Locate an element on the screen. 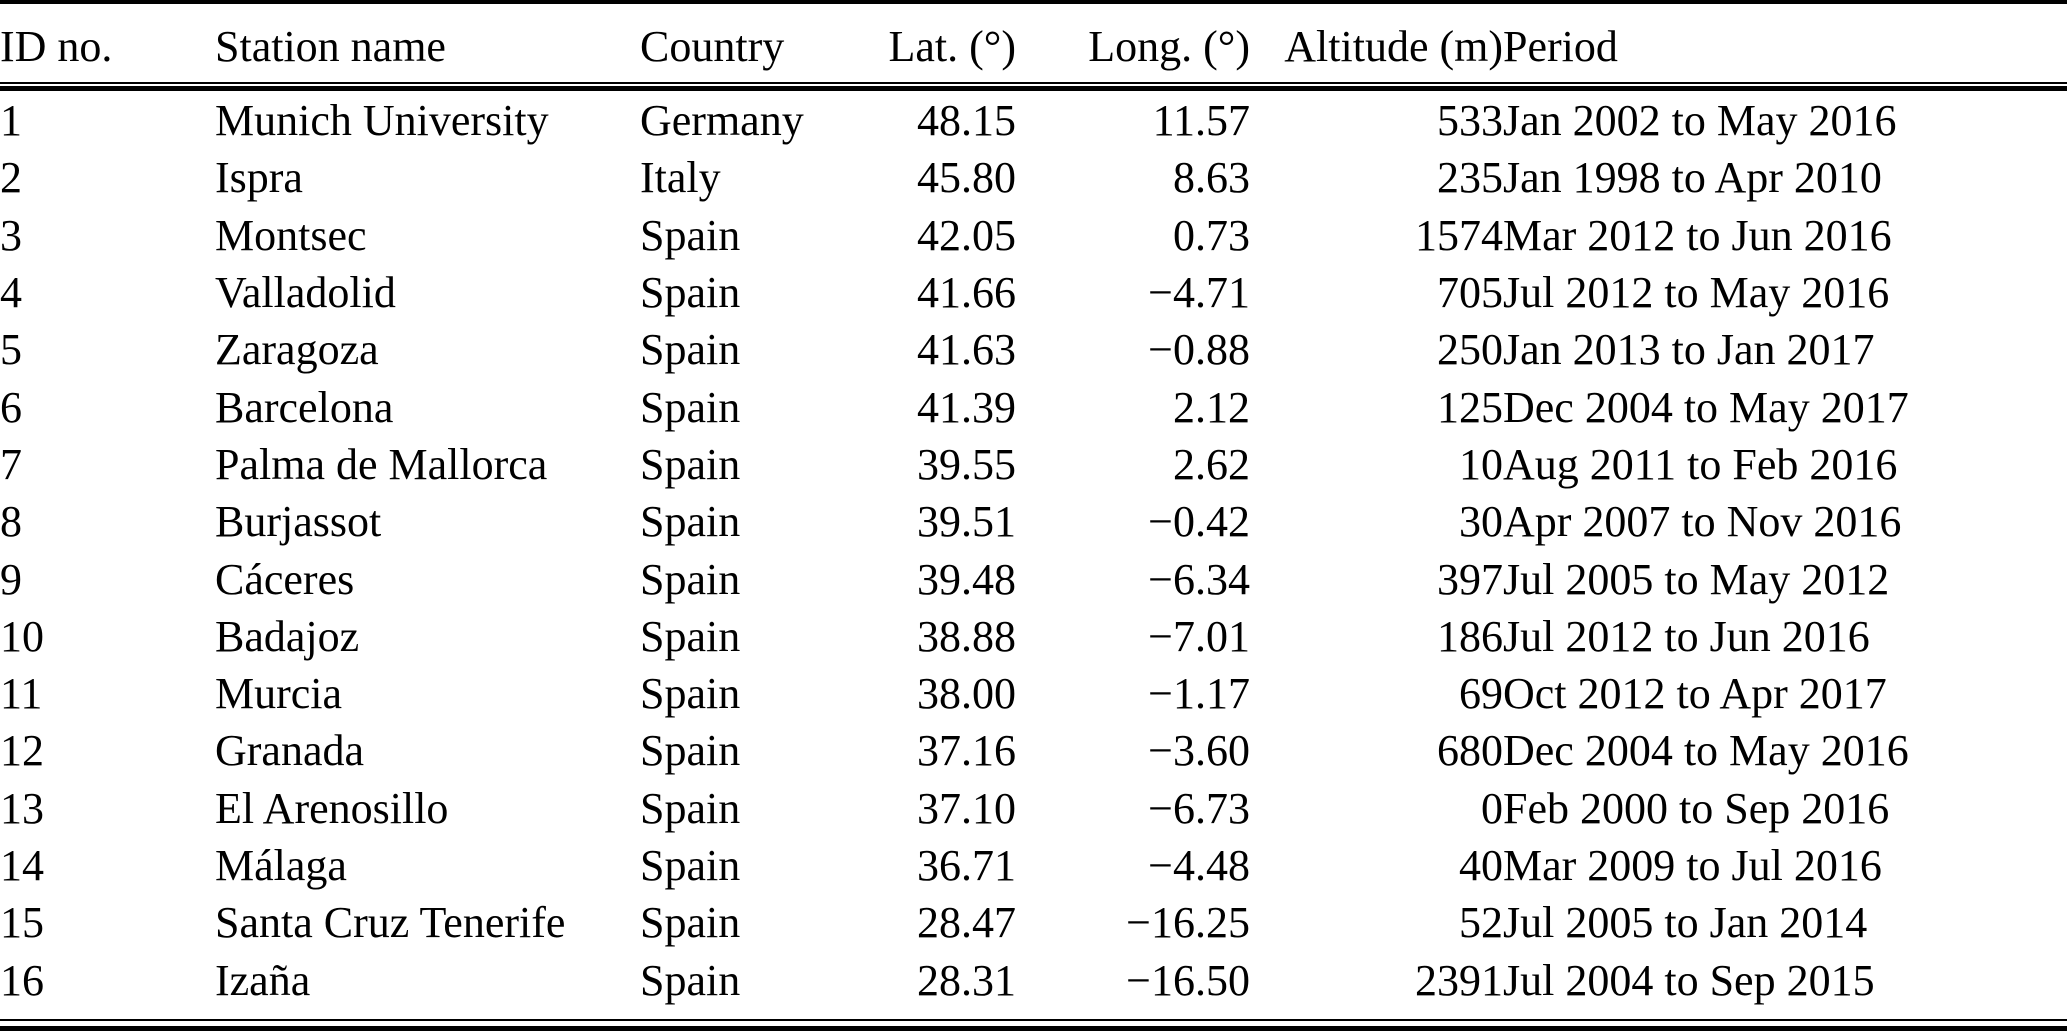  cell-latitude: 45.80 is located at coordinates (966, 178).